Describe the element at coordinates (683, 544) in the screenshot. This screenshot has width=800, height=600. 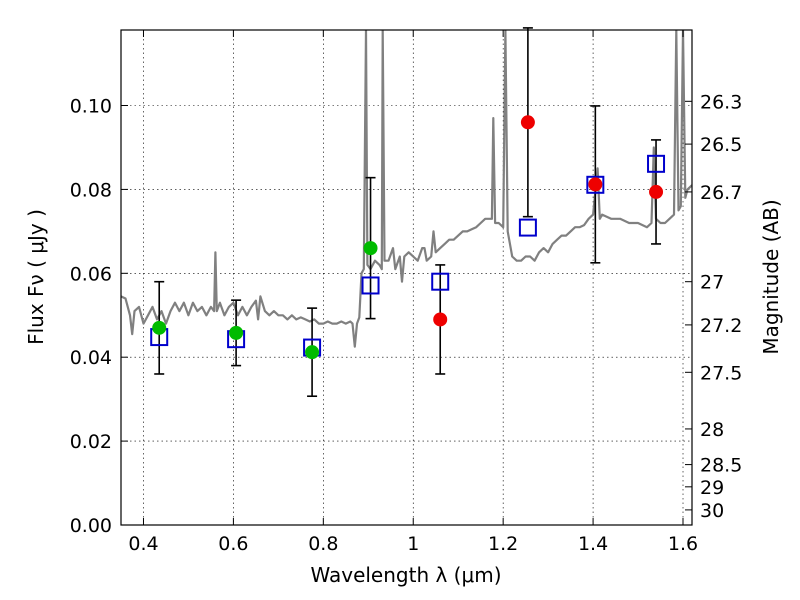
I see `x-tick-label: 1.6` at that location.